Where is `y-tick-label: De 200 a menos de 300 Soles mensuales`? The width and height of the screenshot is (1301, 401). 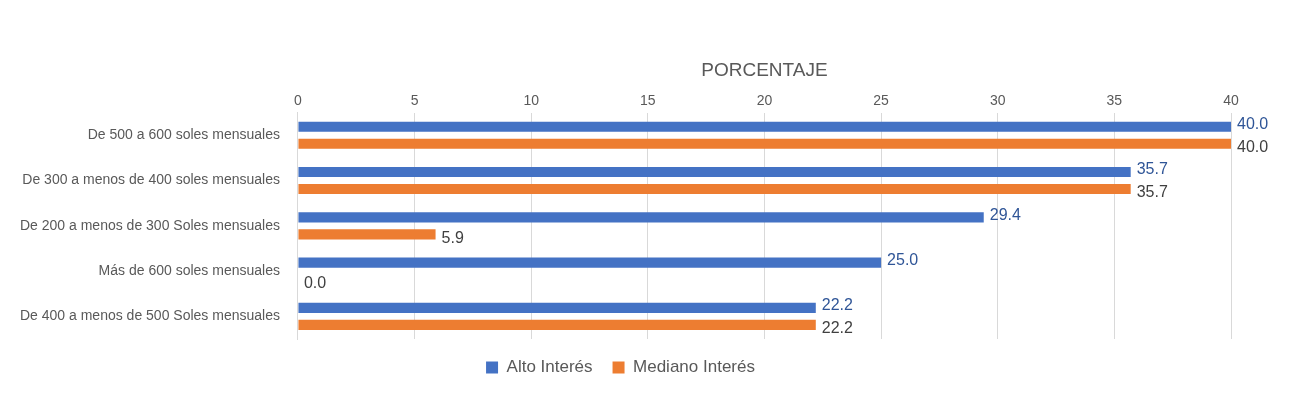 y-tick-label: De 200 a menos de 300 Soles mensuales is located at coordinates (149, 224).